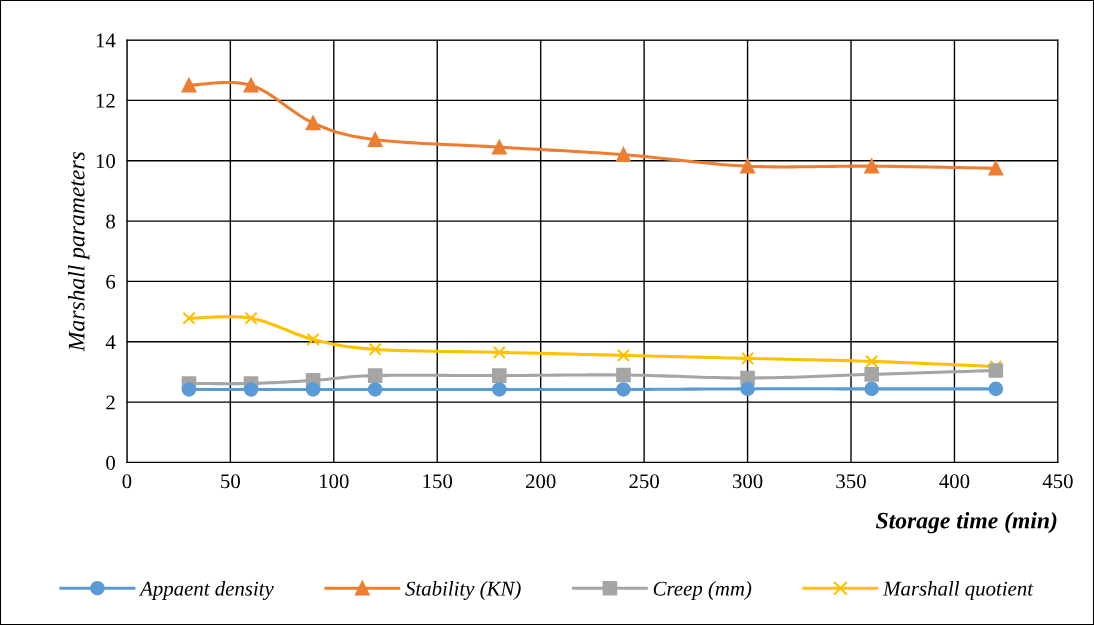  What do you see at coordinates (966, 522) in the screenshot?
I see `x-axis-title: Storage time (min)` at bounding box center [966, 522].